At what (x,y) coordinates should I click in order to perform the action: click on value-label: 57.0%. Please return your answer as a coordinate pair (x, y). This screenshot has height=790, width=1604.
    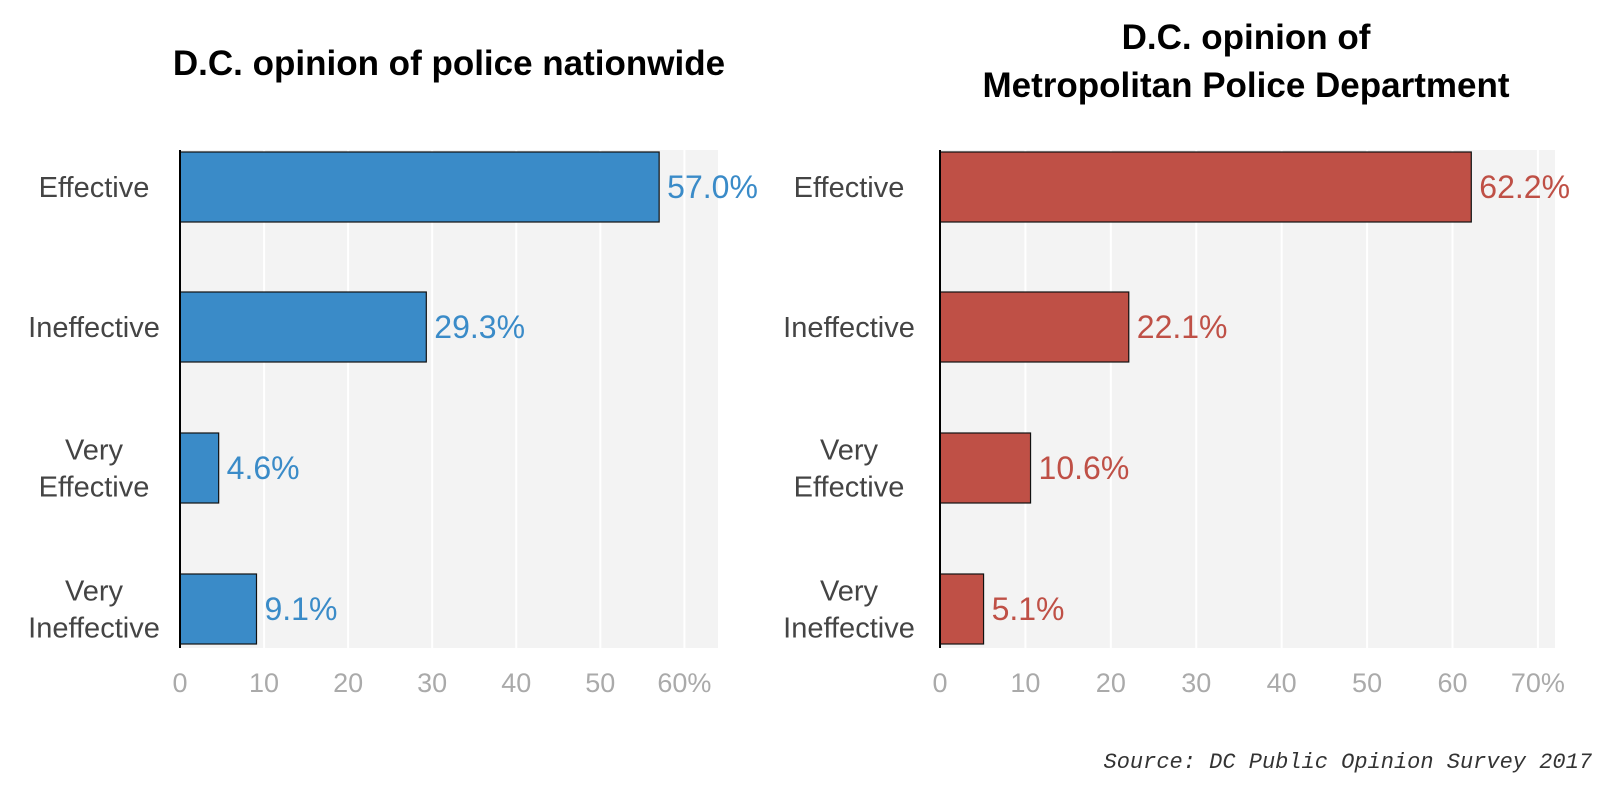
    Looking at the image, I should click on (712, 187).